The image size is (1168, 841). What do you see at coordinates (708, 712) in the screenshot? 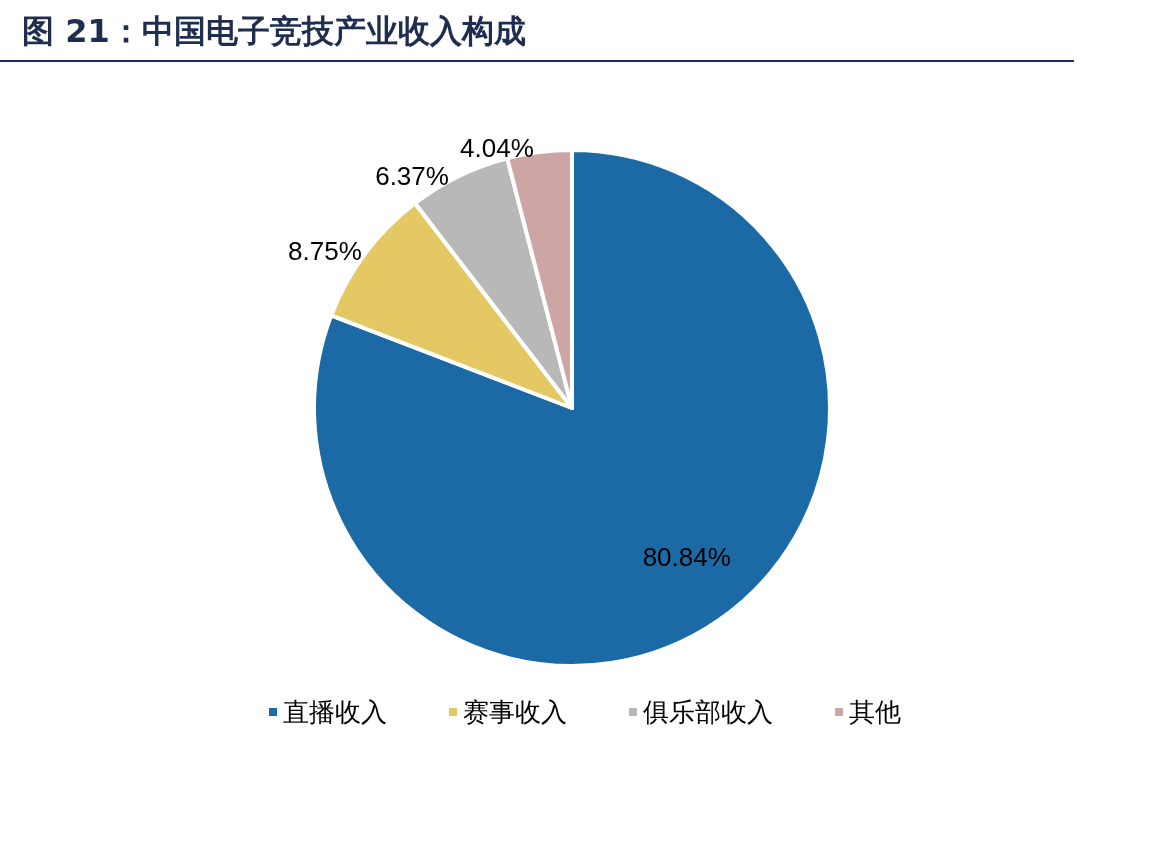
I see `legend-label: 俱乐部收入` at bounding box center [708, 712].